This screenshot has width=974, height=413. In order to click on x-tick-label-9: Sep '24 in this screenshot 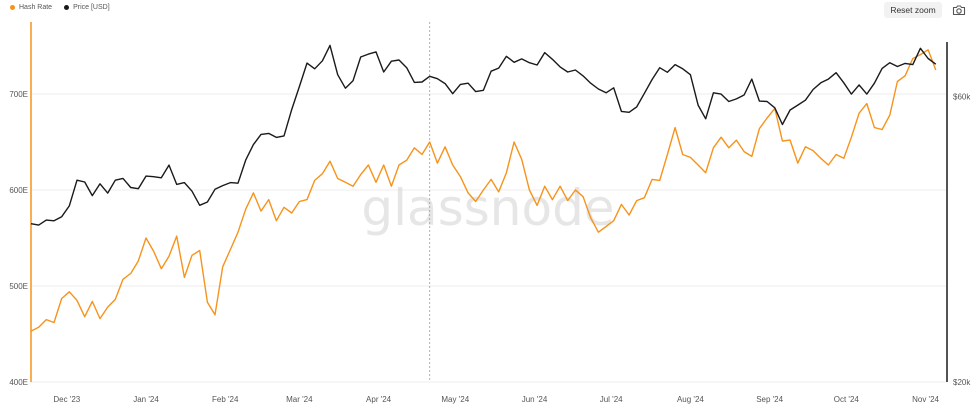, I will do `click(769, 399)`.